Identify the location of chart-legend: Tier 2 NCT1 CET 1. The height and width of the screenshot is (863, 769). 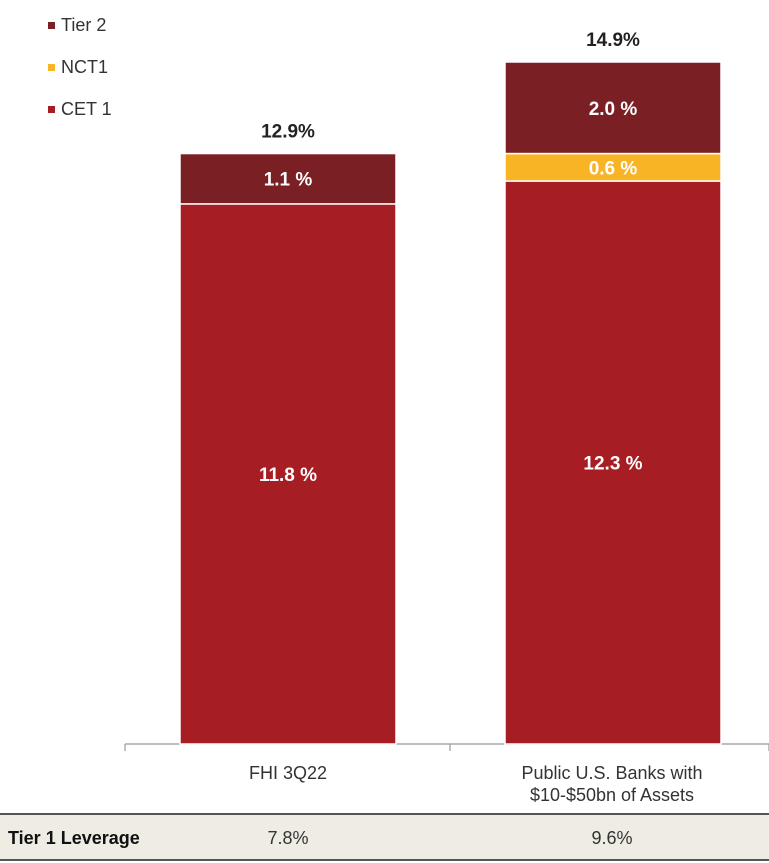
(80, 67).